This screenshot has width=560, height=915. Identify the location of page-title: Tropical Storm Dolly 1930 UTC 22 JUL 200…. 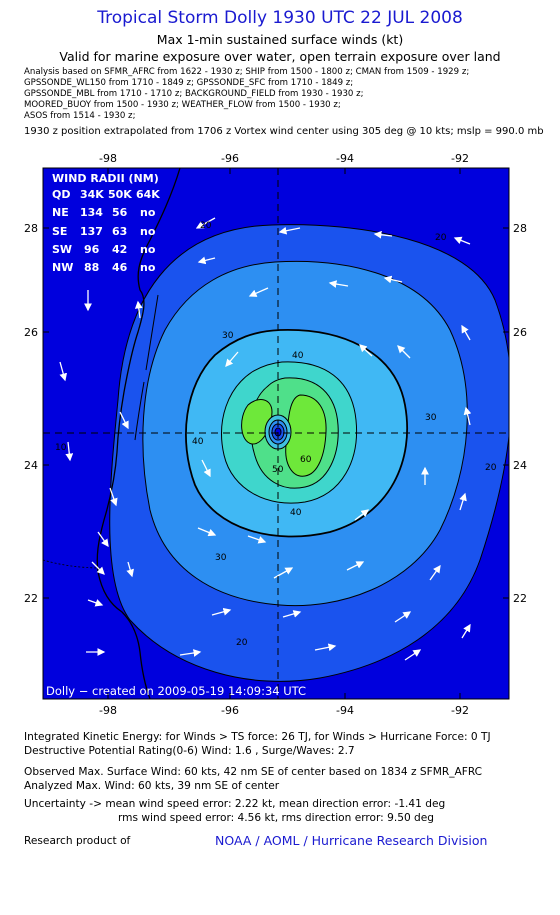
(280, 18).